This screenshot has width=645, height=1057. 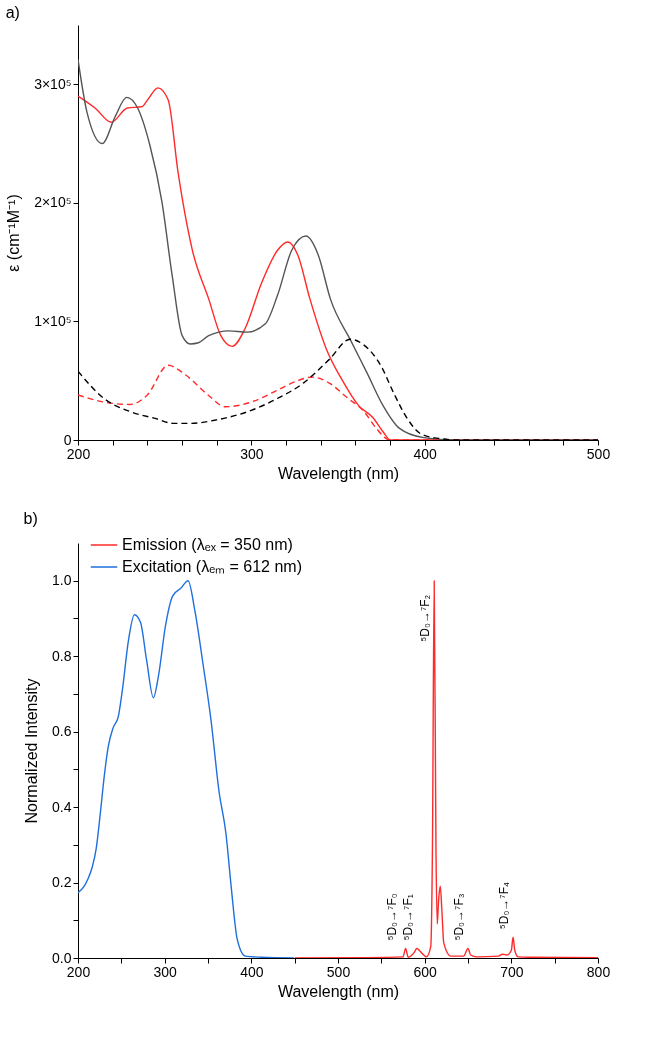 I want to click on annotation: ⁵D₀→⁷F₄, so click(x=504, y=905).